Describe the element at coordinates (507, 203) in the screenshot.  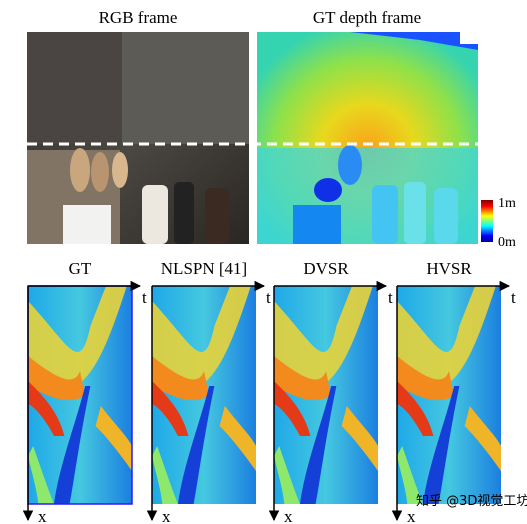
I see `colorbar-max: 1m` at that location.